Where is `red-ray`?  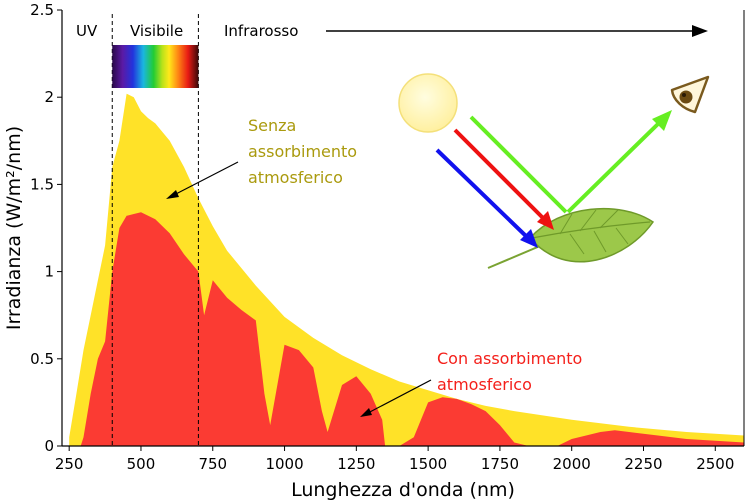
red-ray is located at coordinates (500, 175).